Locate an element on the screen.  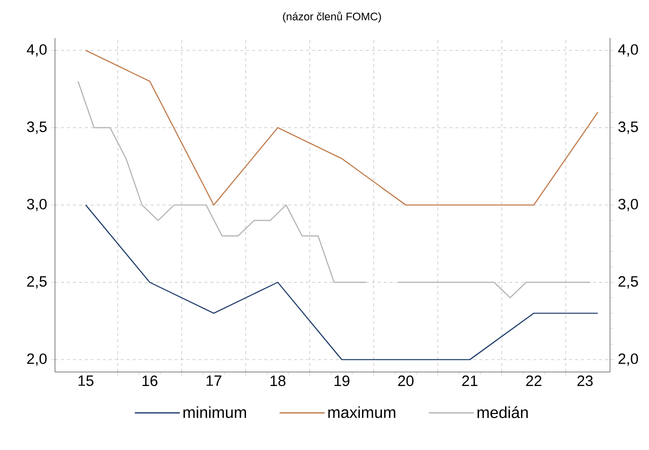
x-tick-label: 23 is located at coordinates (585, 381).